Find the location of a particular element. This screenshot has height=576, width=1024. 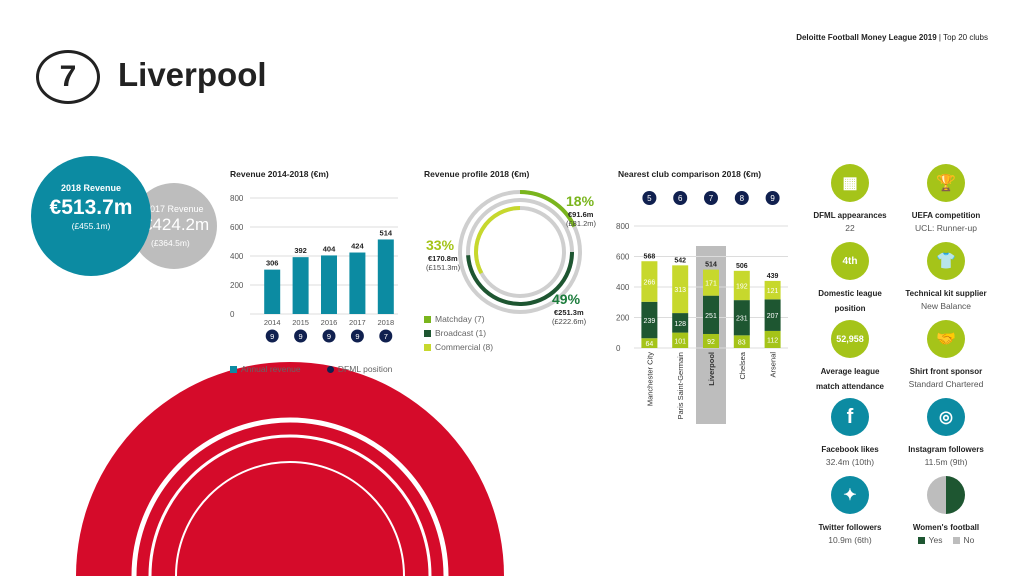

segment-value-label: 251 is located at coordinates (711, 316).